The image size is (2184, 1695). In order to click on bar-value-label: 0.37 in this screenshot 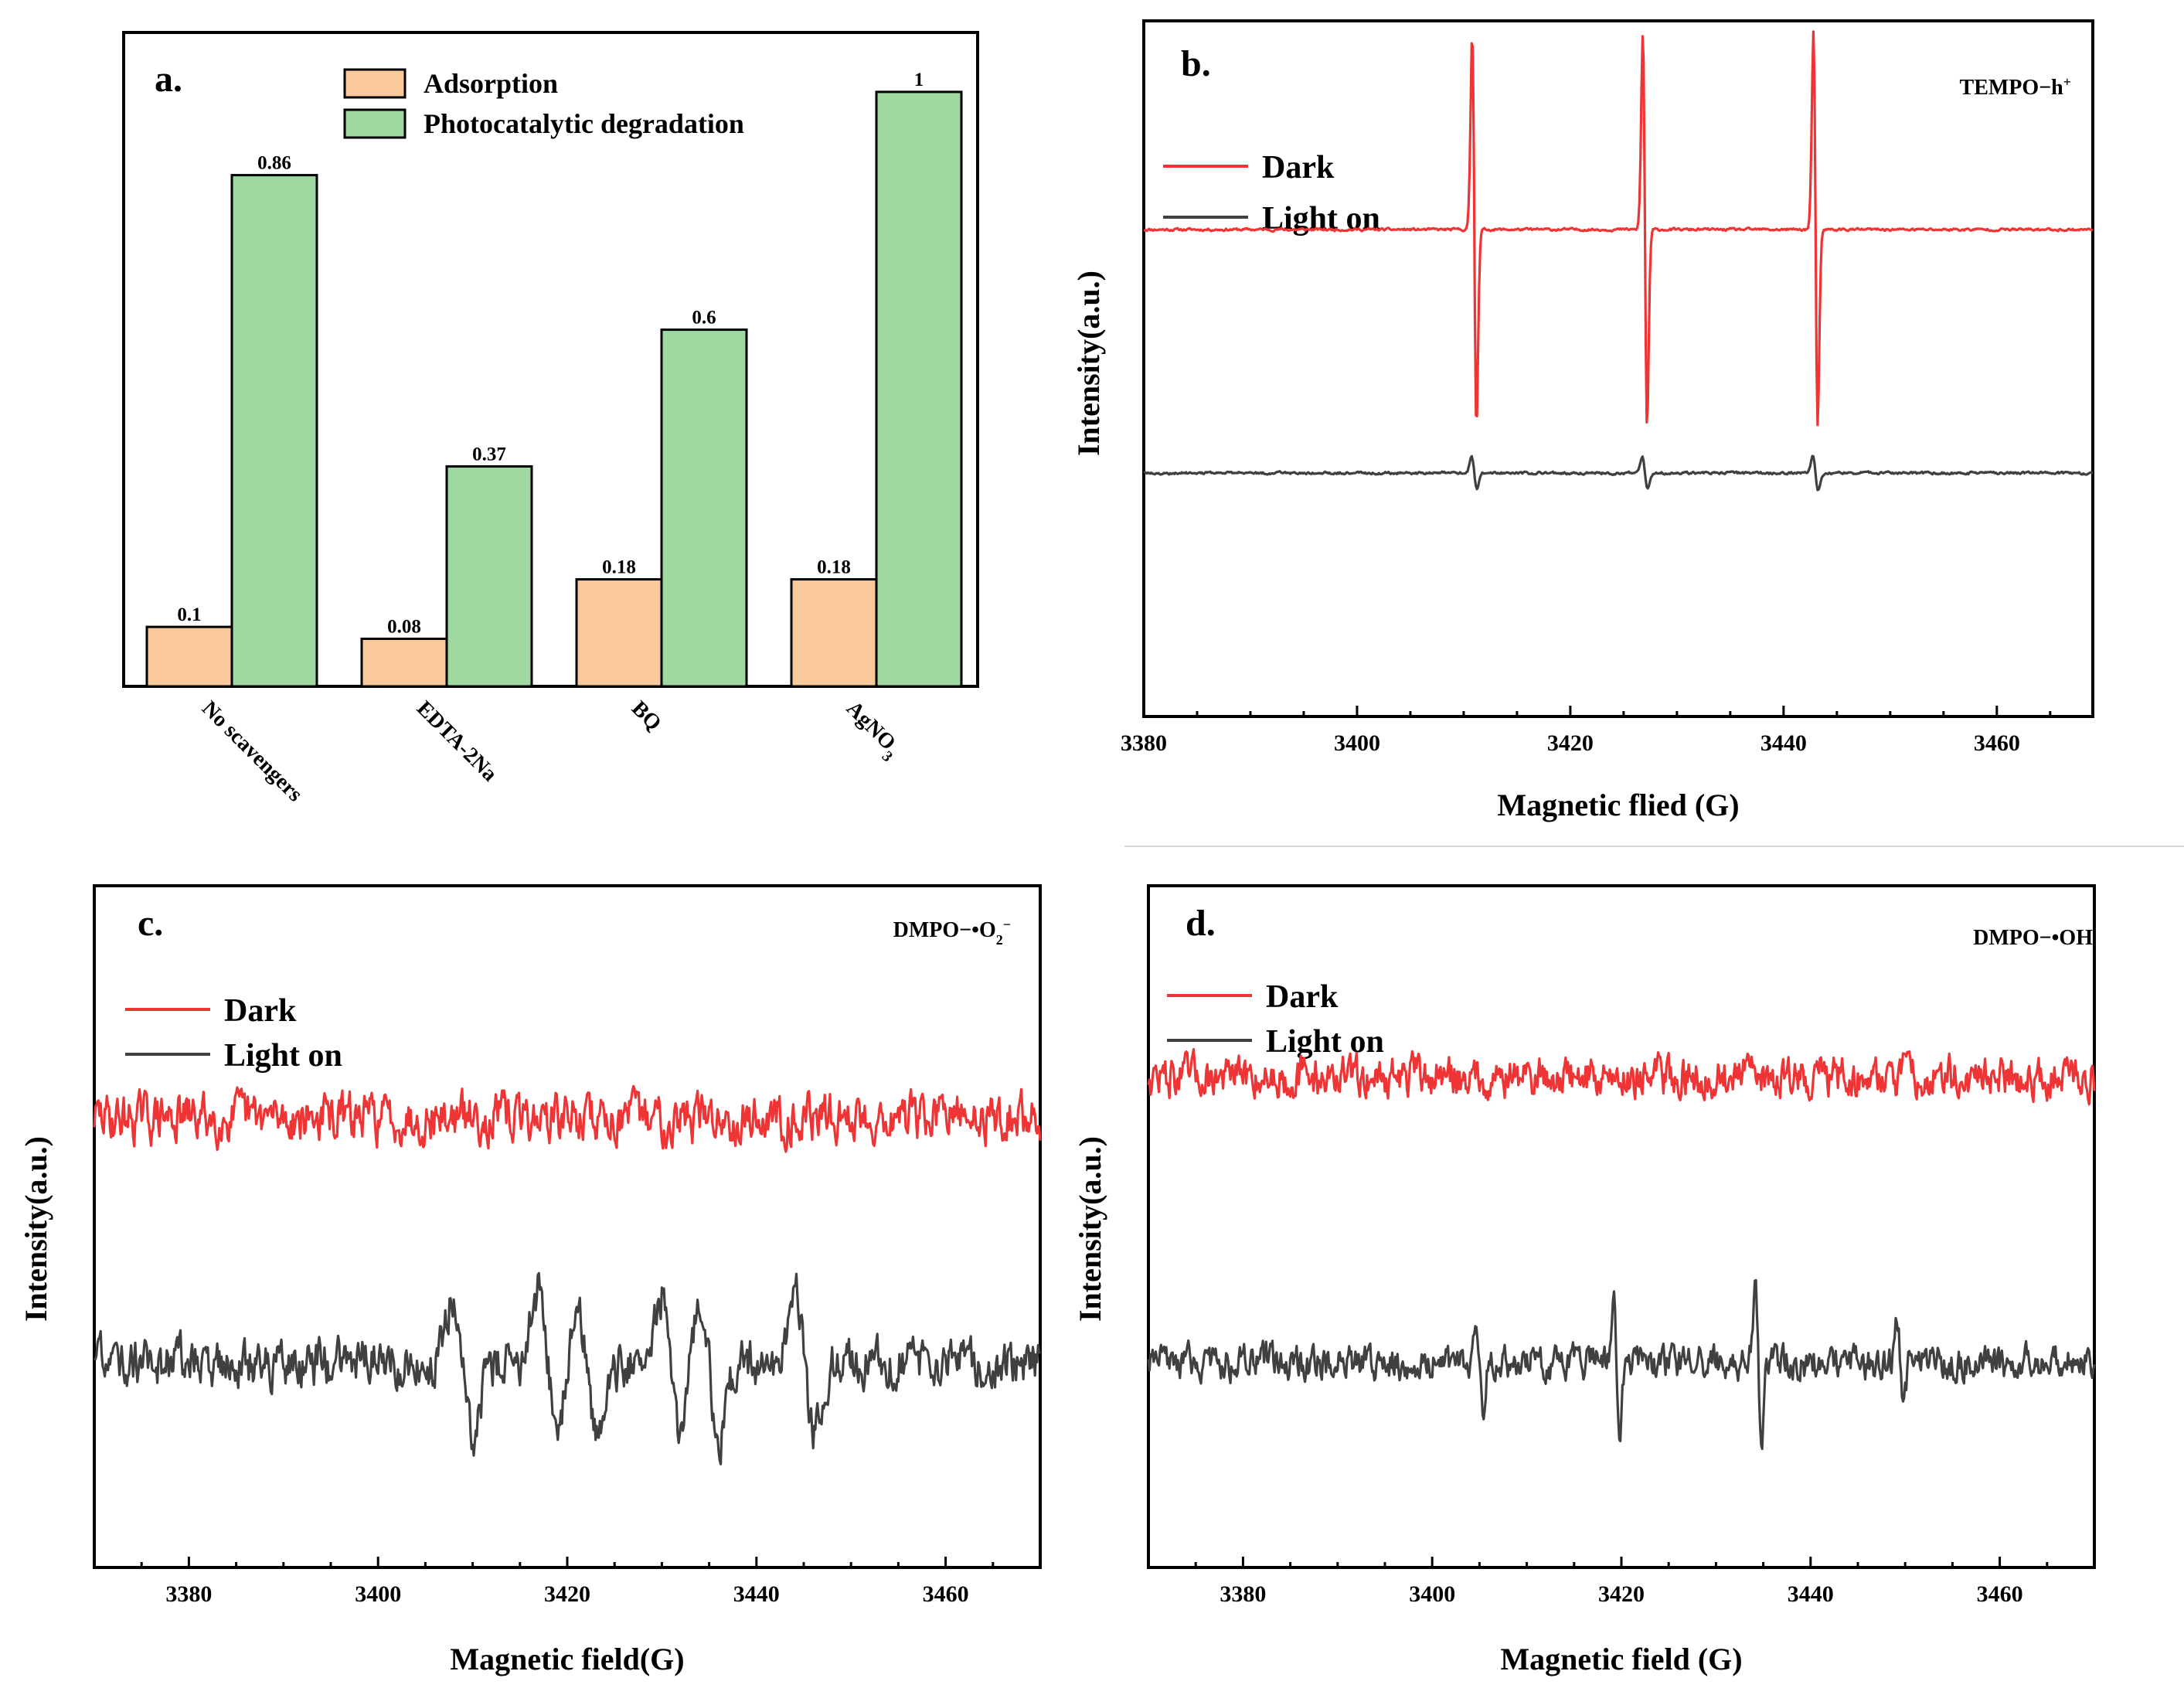, I will do `click(489, 454)`.